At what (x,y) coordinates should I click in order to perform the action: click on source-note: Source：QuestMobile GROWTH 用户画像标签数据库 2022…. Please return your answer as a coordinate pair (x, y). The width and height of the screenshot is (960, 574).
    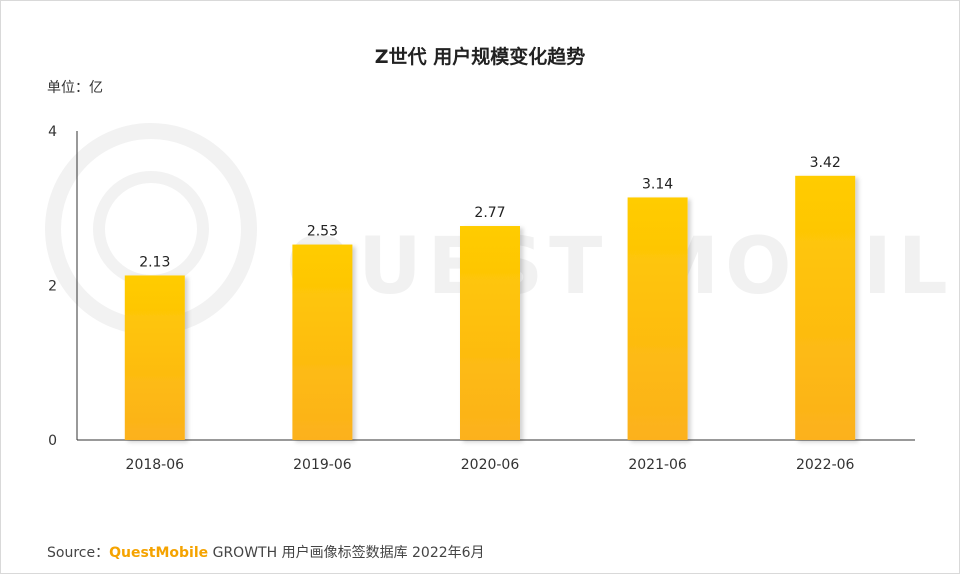
    Looking at the image, I should click on (266, 552).